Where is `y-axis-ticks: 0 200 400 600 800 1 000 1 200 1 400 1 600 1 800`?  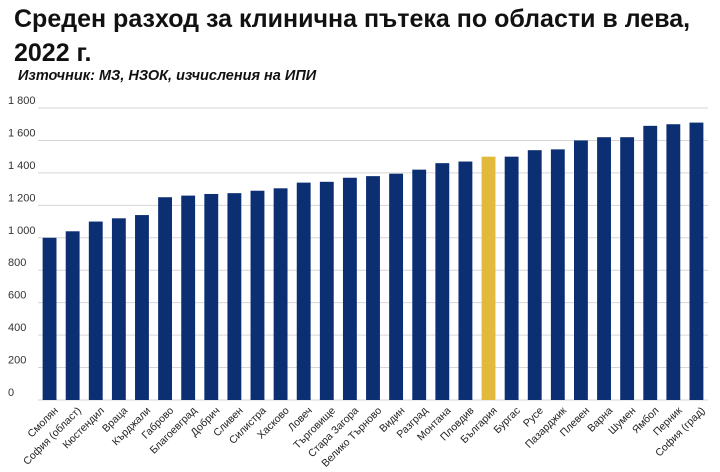 y-axis-ticks: 0 200 400 600 800 1 000 1 200 1 400 1 600 1 800 is located at coordinates (22, 247).